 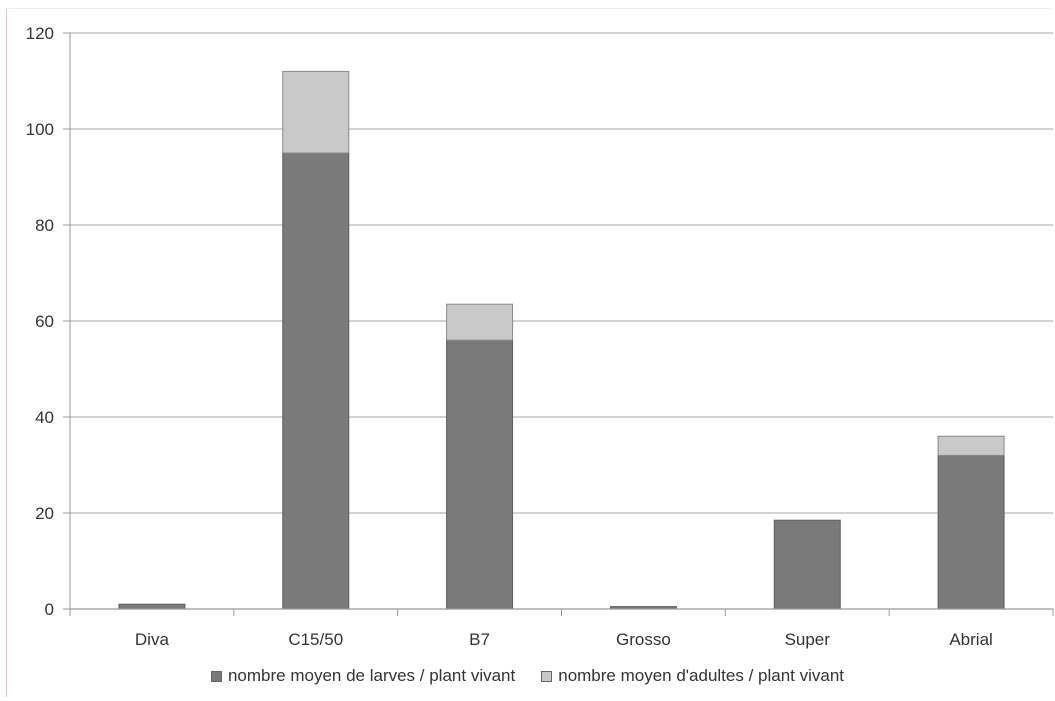 I want to click on y-tick-label-60: 60, so click(x=44, y=321).